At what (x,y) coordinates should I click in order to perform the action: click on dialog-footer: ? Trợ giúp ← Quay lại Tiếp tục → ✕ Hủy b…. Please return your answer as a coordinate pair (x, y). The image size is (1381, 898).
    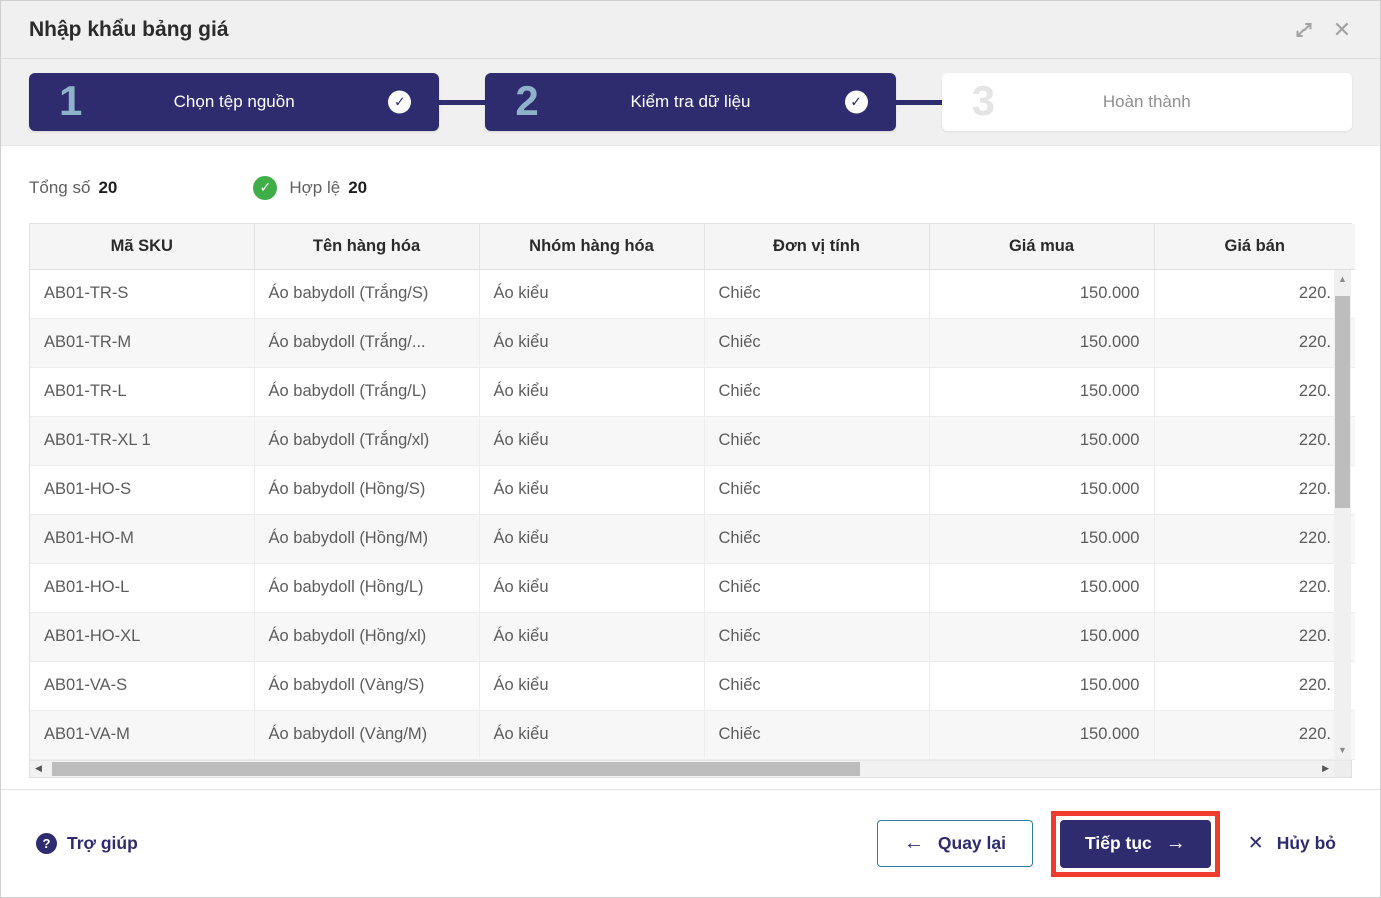
    Looking at the image, I should click on (690, 843).